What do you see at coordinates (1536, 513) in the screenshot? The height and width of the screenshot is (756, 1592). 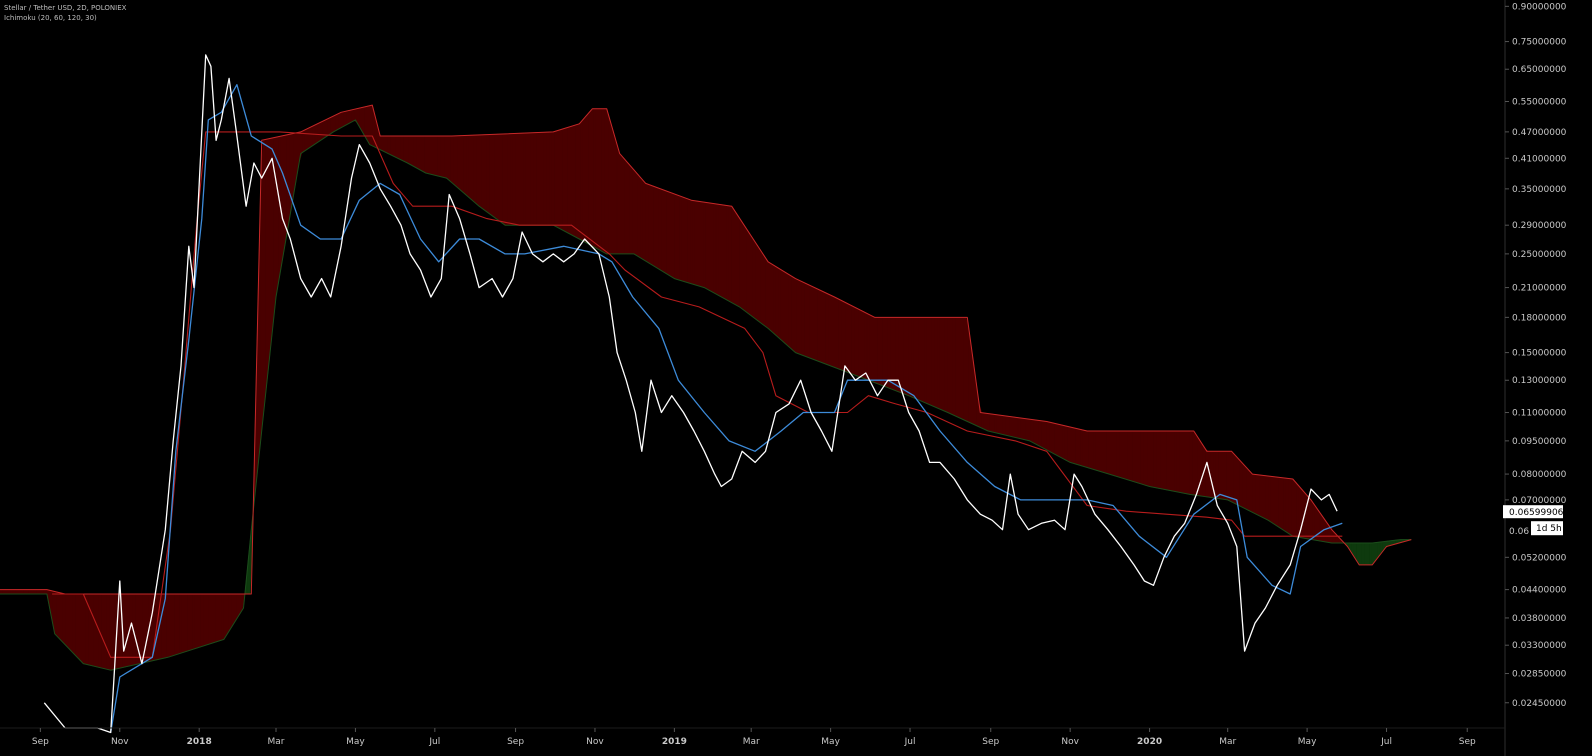 I see `last-price-value: 0.06599906` at bounding box center [1536, 513].